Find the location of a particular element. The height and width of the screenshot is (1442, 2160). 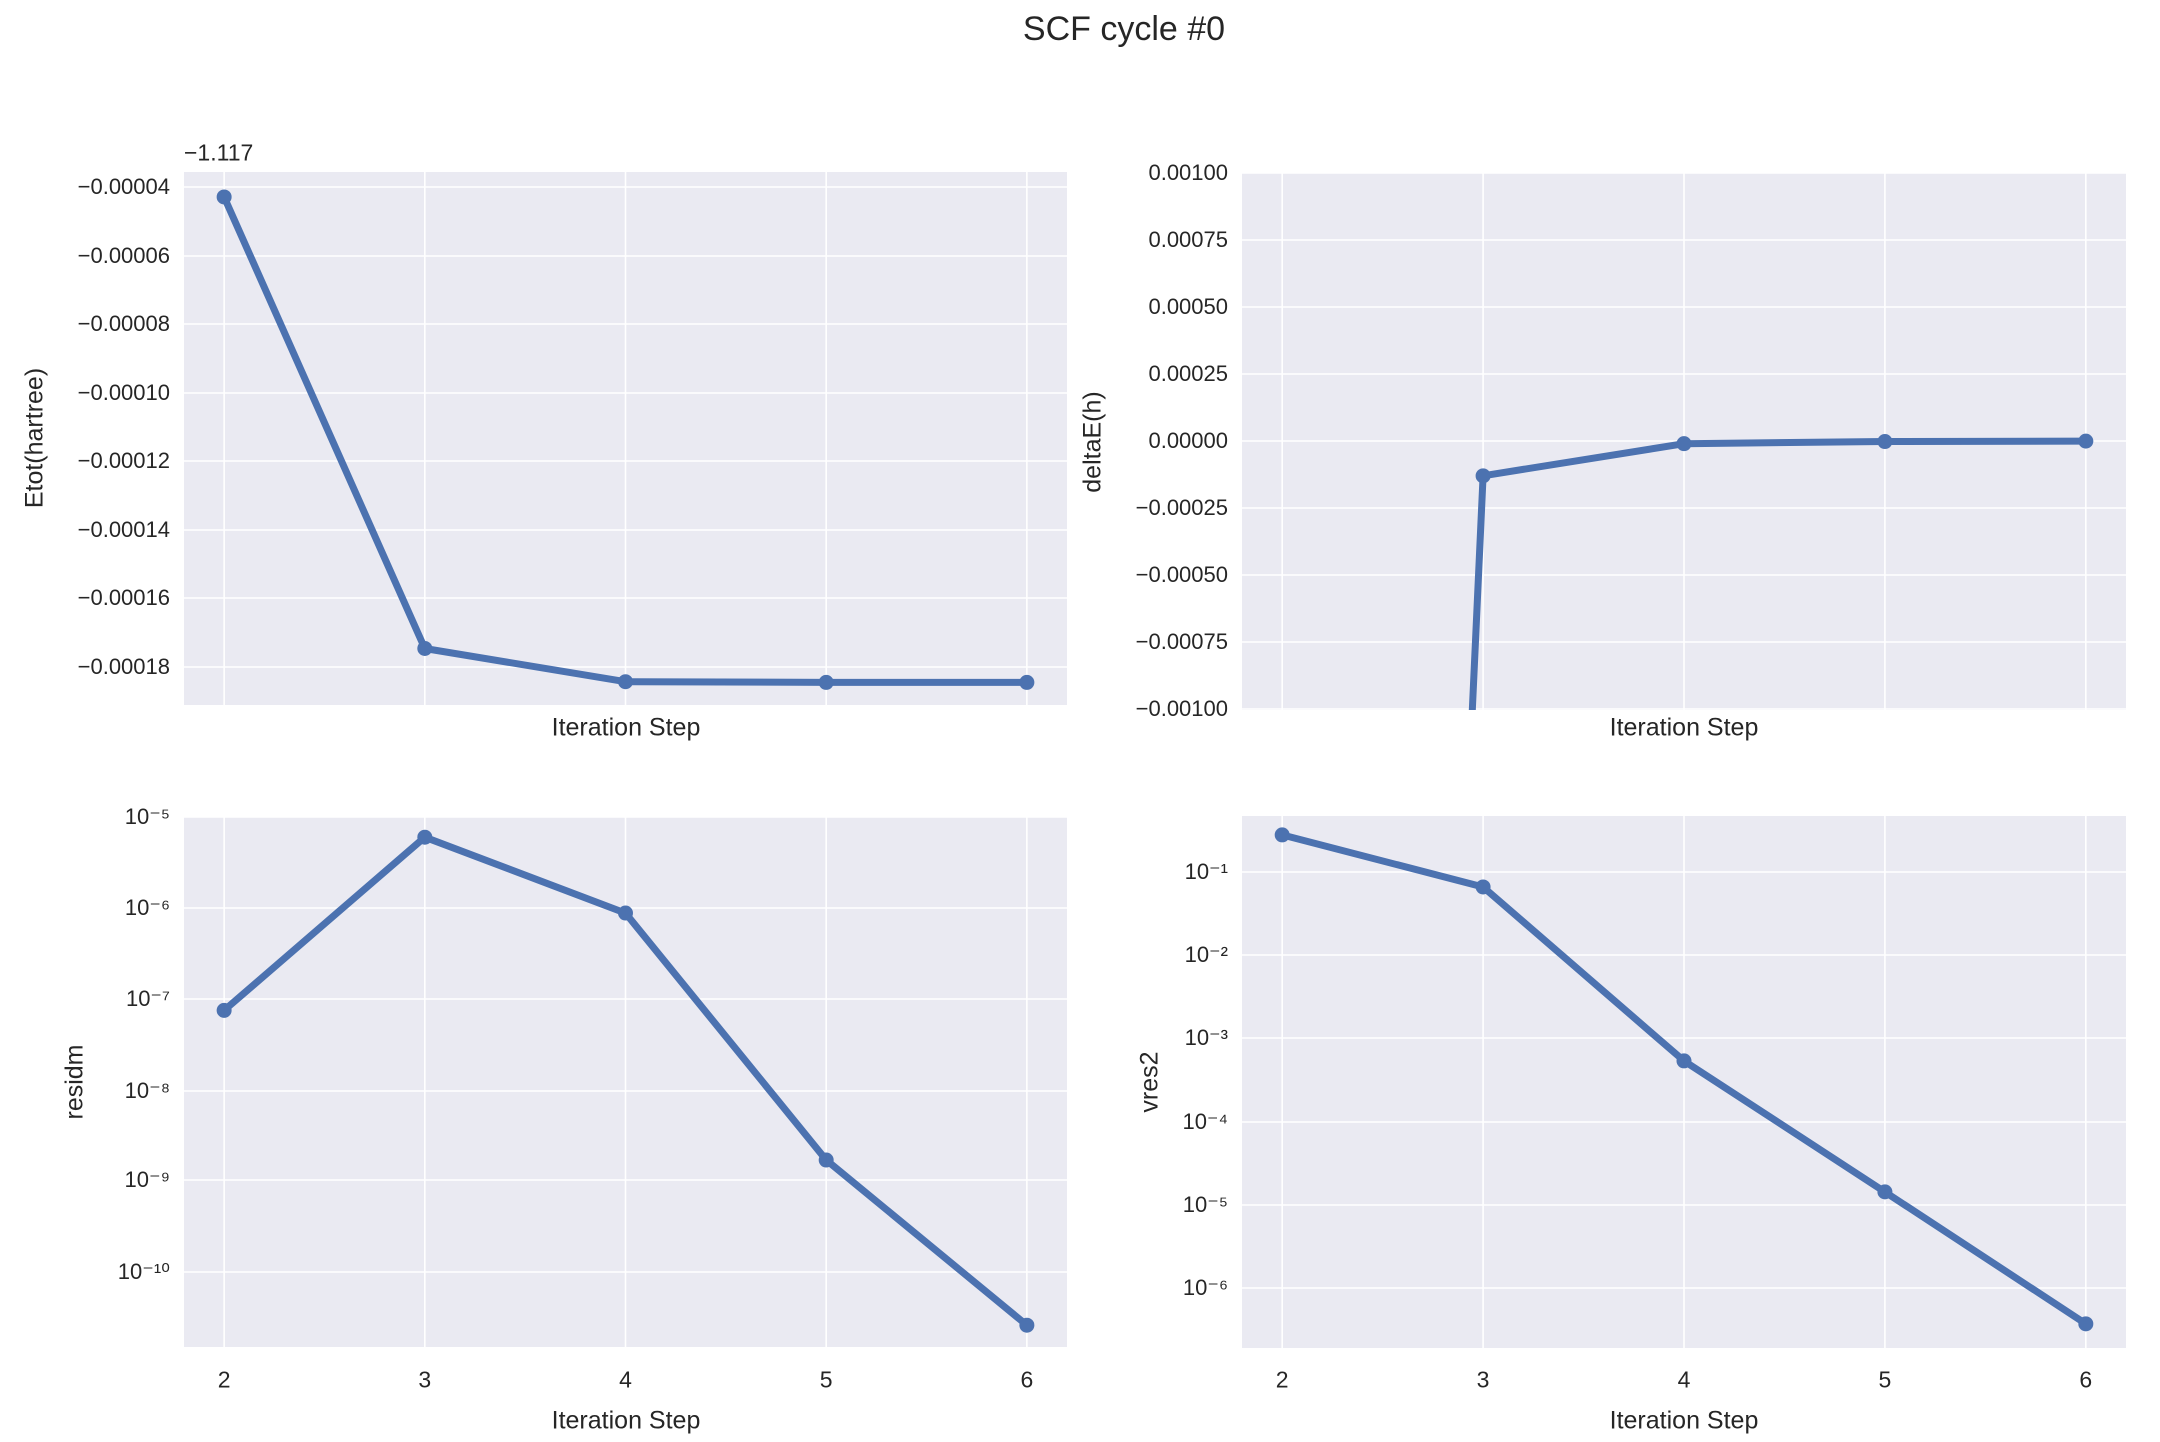

y-axis-label: residm is located at coordinates (74, 1082).